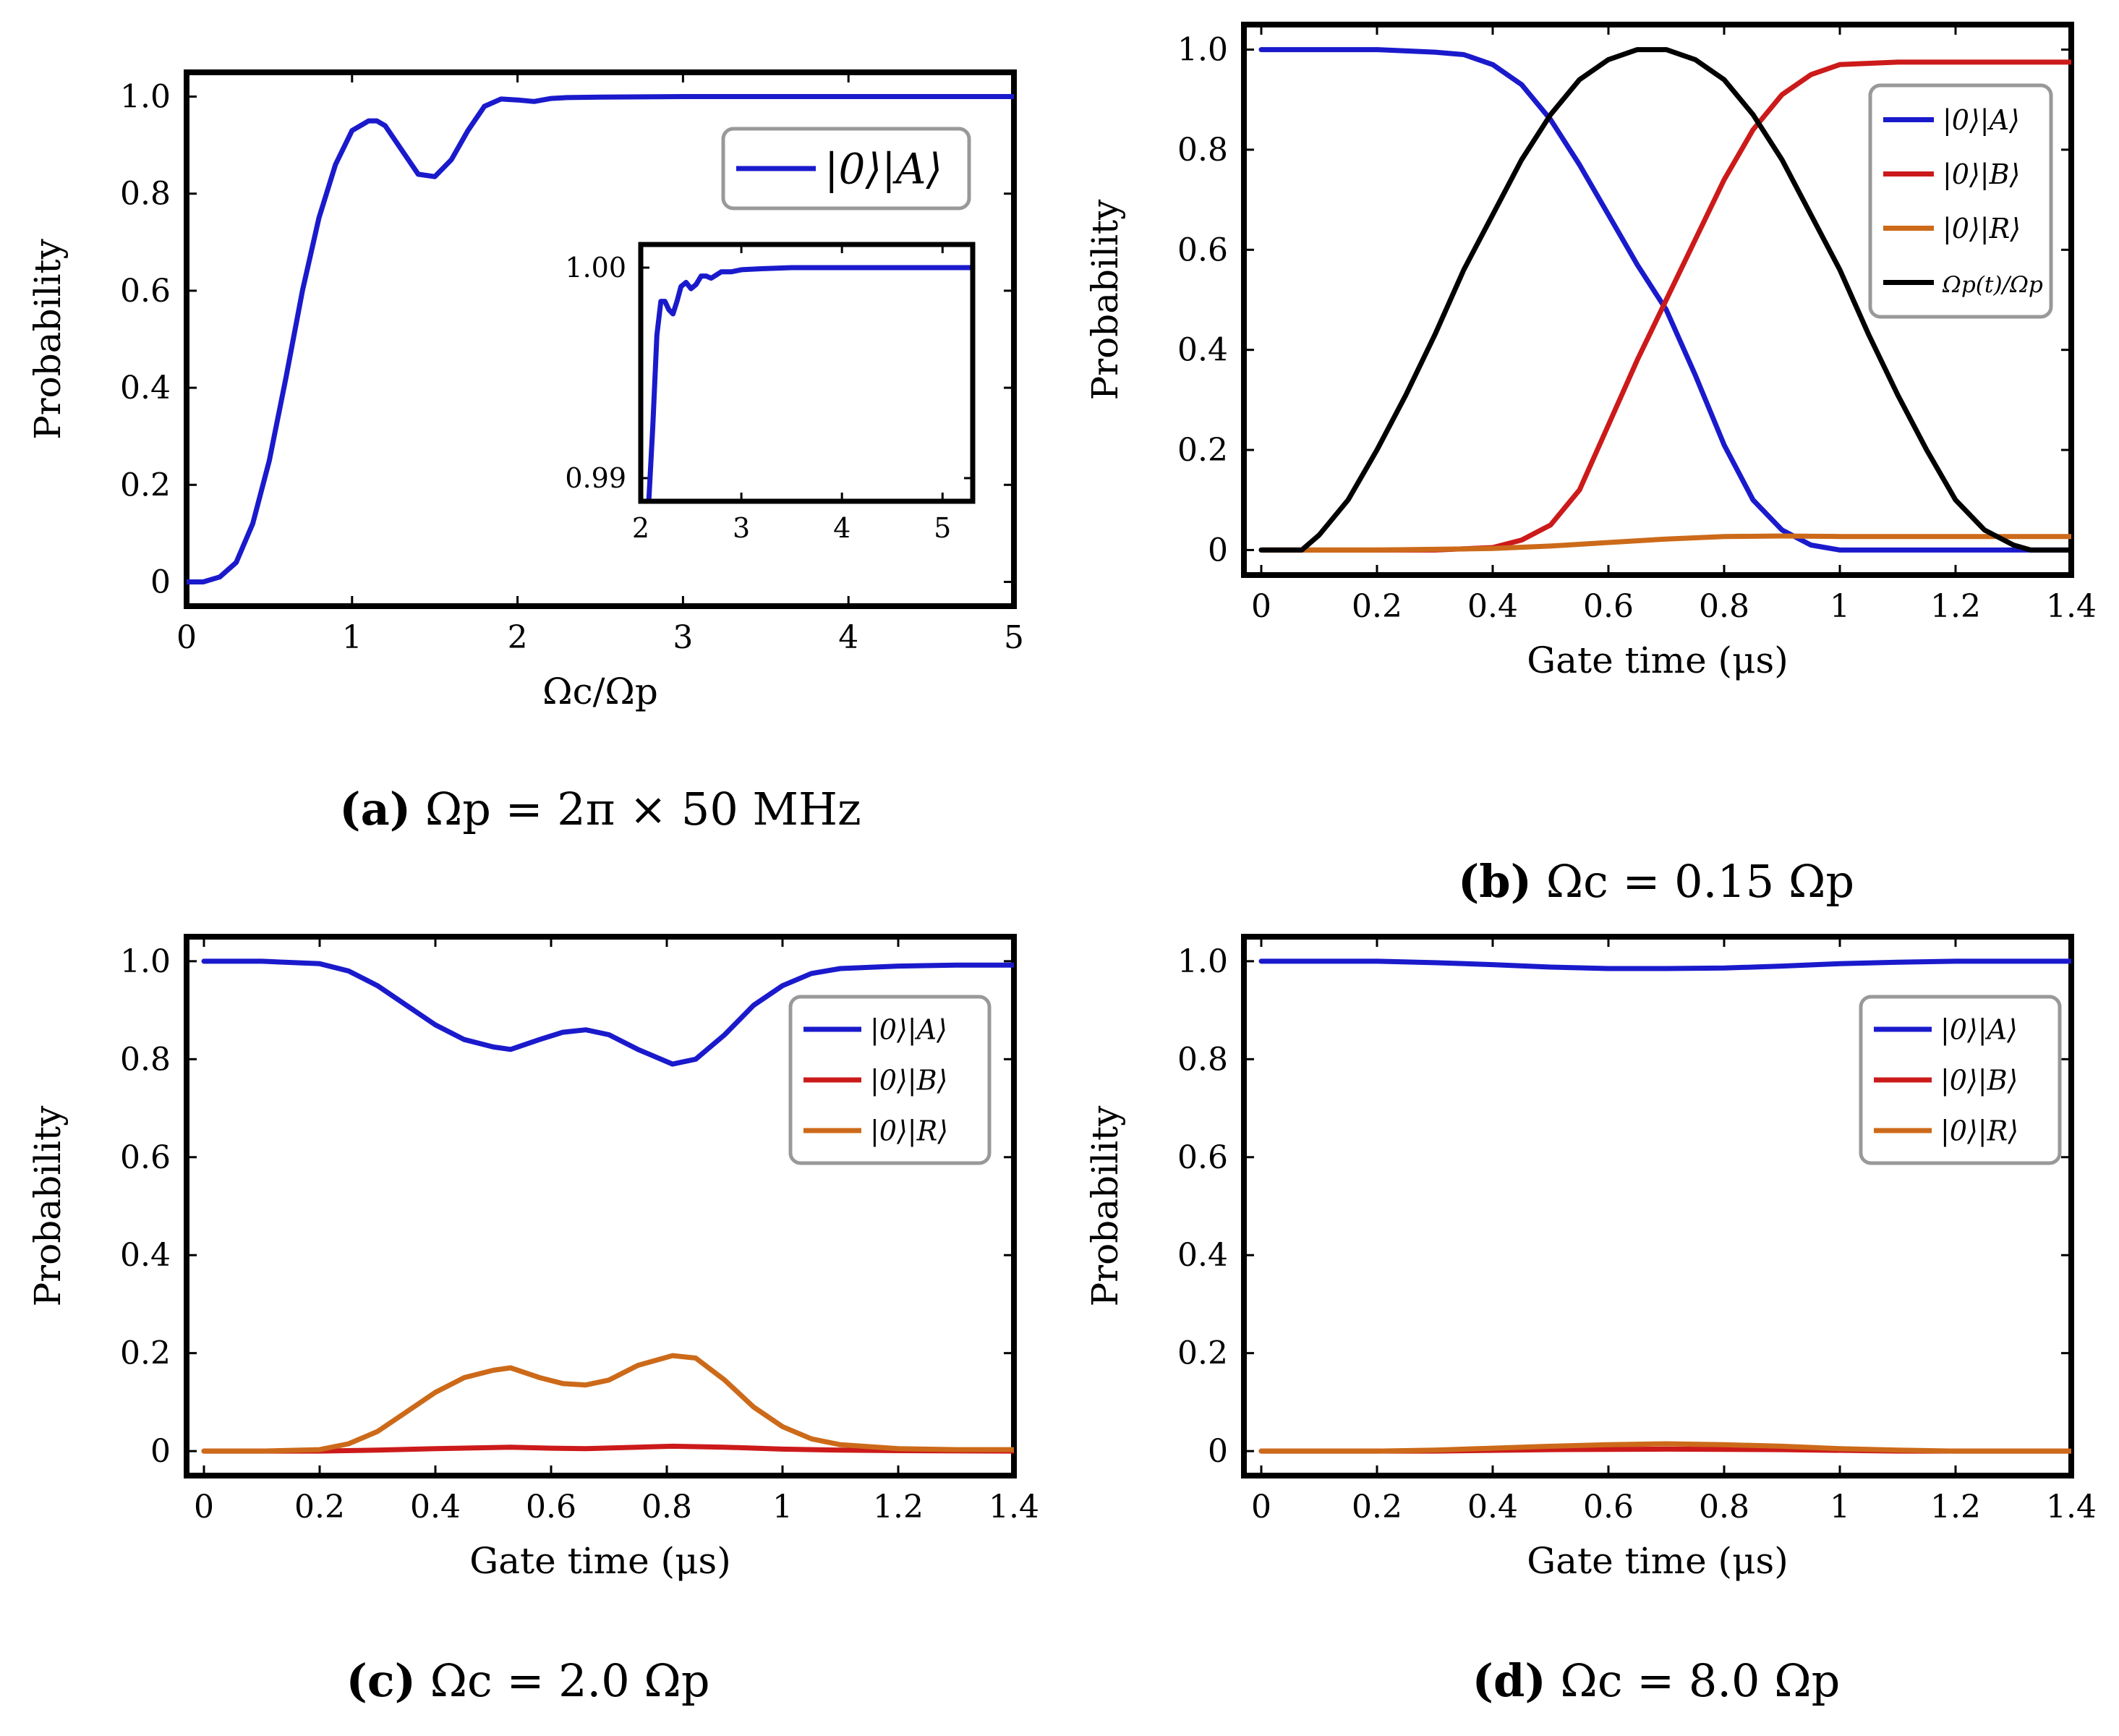 The width and height of the screenshot is (2119, 1736). I want to click on caption: (a) Ωp = 2π × 50 MHz, so click(600, 809).